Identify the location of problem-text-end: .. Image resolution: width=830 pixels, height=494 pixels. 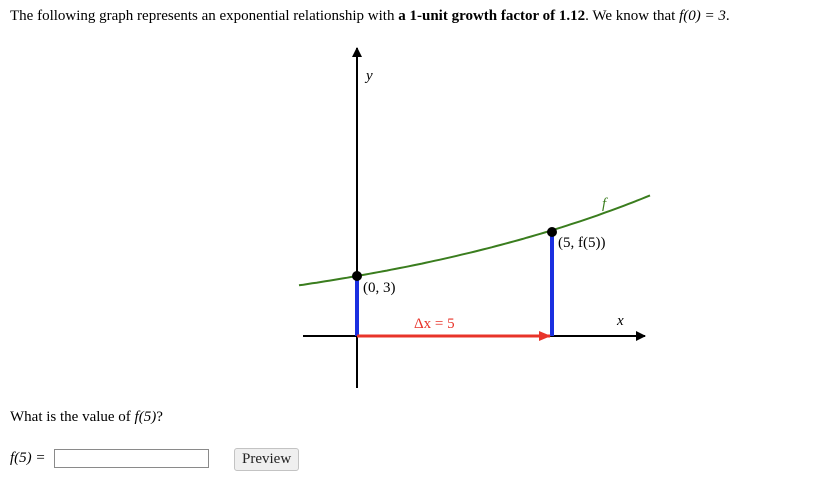
(727, 16).